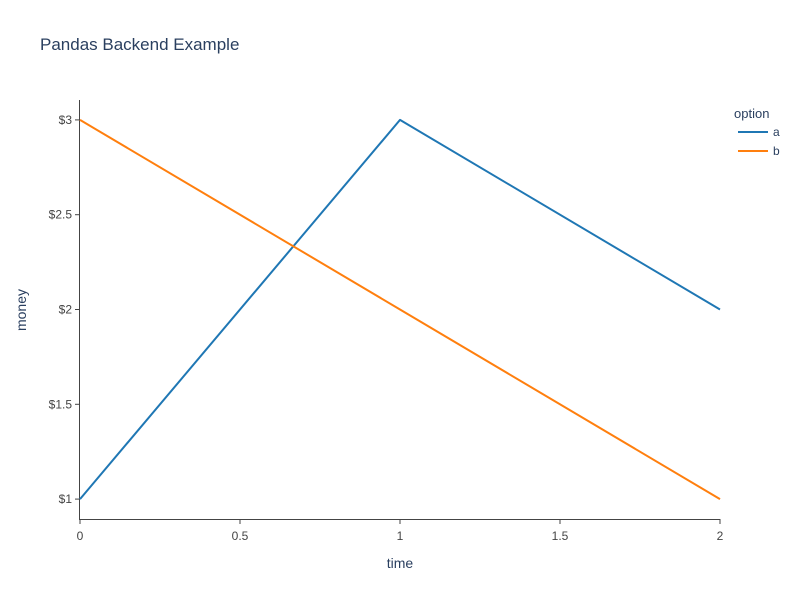 This screenshot has width=800, height=600. I want to click on y-axis-title: money, so click(21, 310).